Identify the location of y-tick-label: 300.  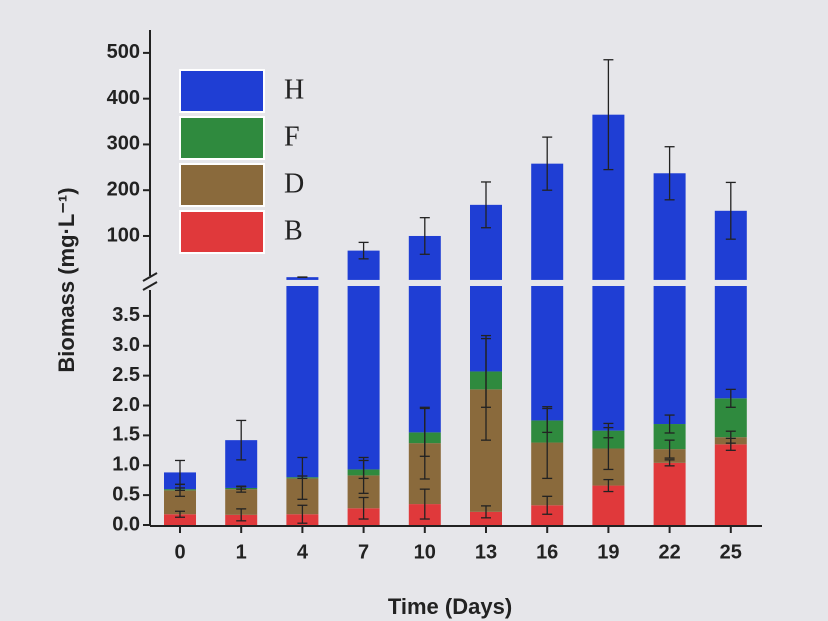
(123, 144).